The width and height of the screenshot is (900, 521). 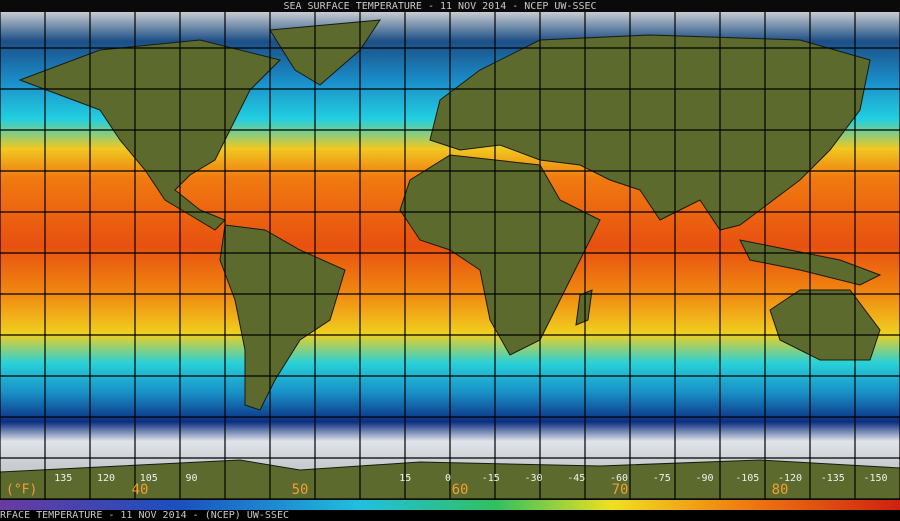 I want to click on longitude-label: -90, so click(x=704, y=478).